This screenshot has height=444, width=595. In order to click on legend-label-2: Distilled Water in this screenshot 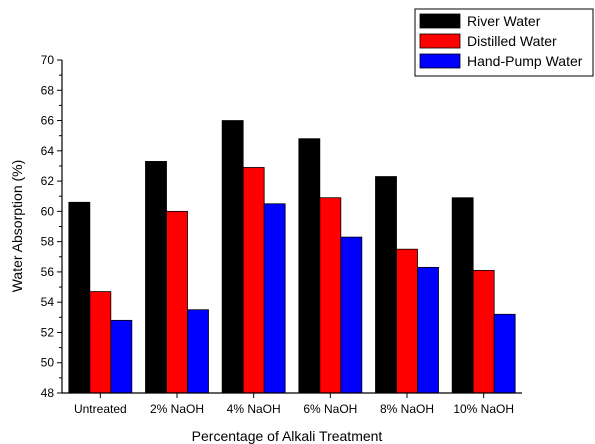, I will do `click(512, 41)`.